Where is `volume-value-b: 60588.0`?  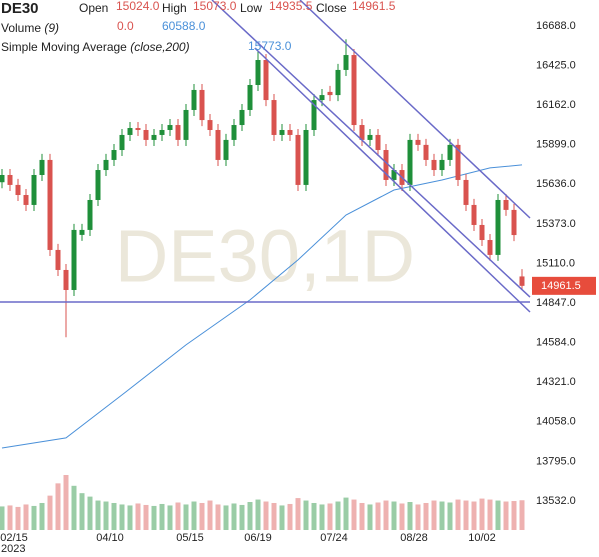
volume-value-b: 60588.0 is located at coordinates (184, 26).